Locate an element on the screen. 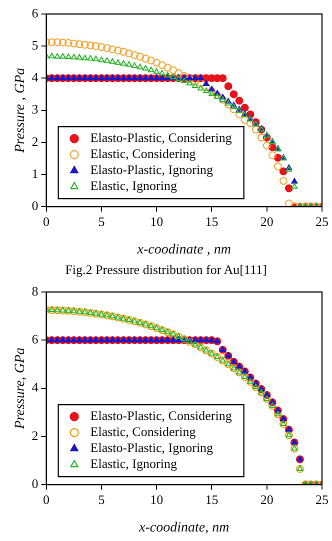 This screenshot has height=541, width=332. caption: Fig.2 Pressure distribution for Au[111] is located at coordinates (166, 270).